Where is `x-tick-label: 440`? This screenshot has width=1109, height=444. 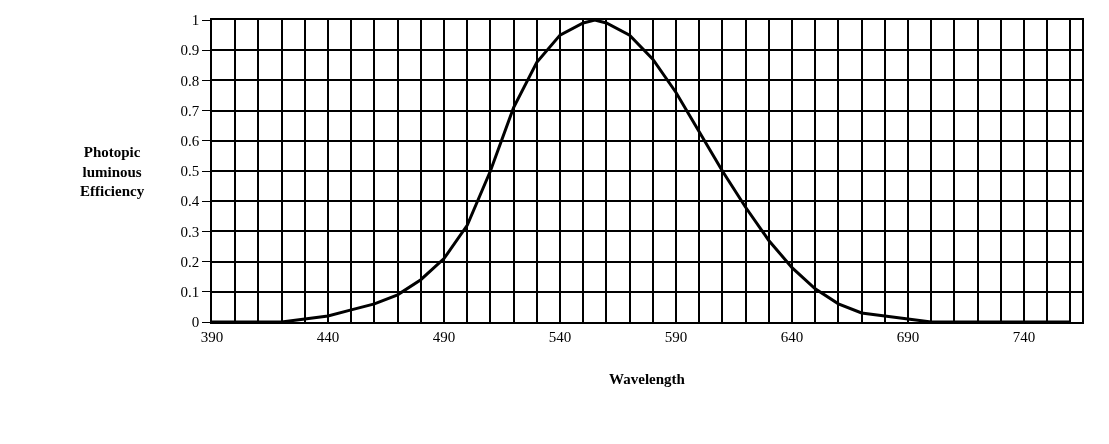 x-tick-label: 440 is located at coordinates (328, 336).